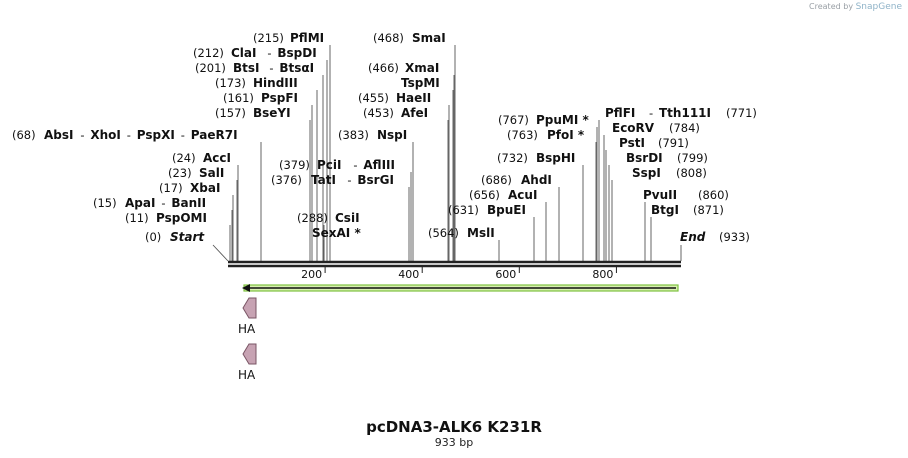 The width and height of the screenshot is (908, 458). I want to click on enzyme-name: PspFI, so click(279, 98).